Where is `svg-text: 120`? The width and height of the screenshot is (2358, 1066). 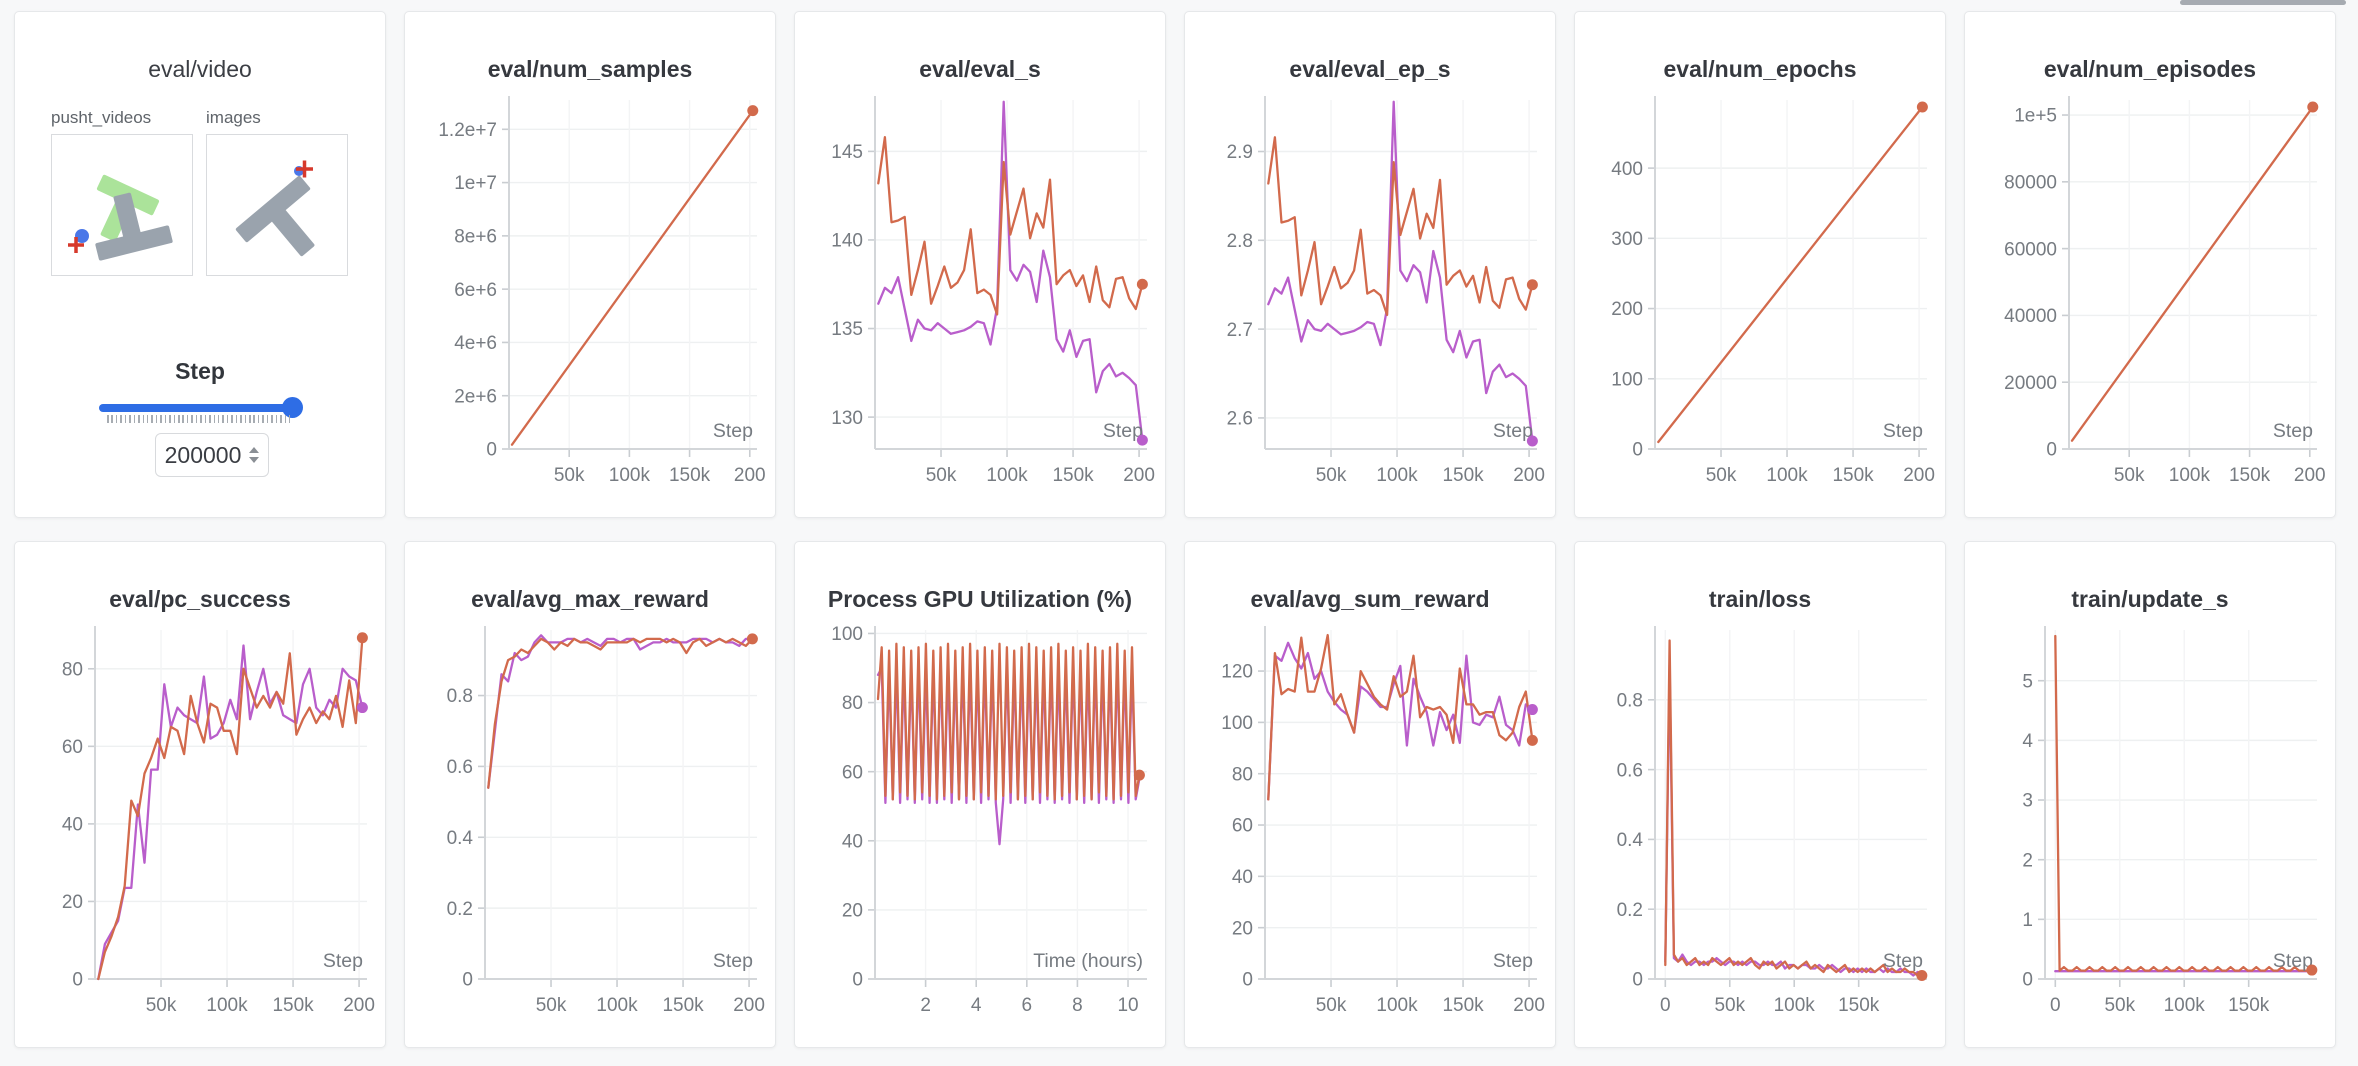
svg-text: 120 is located at coordinates (1237, 672).